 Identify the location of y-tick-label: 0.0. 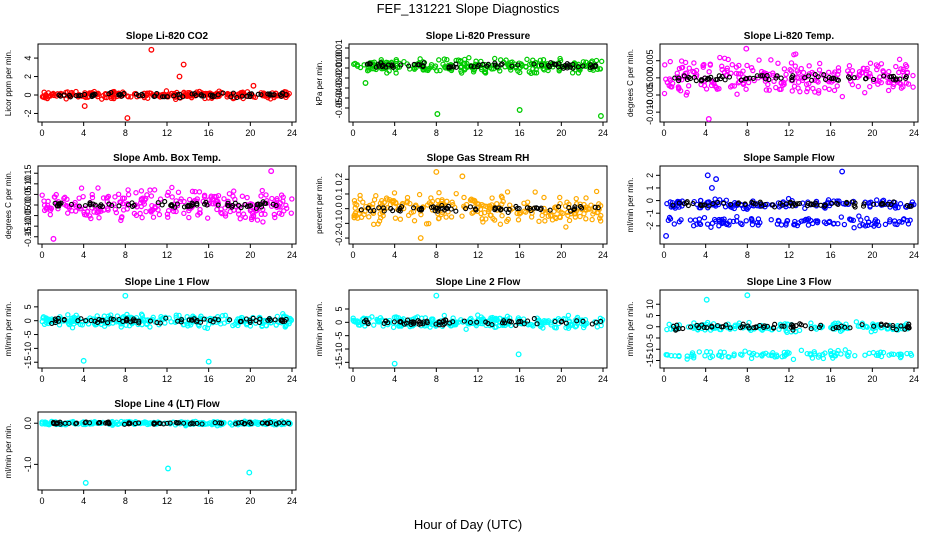
(28, 423).